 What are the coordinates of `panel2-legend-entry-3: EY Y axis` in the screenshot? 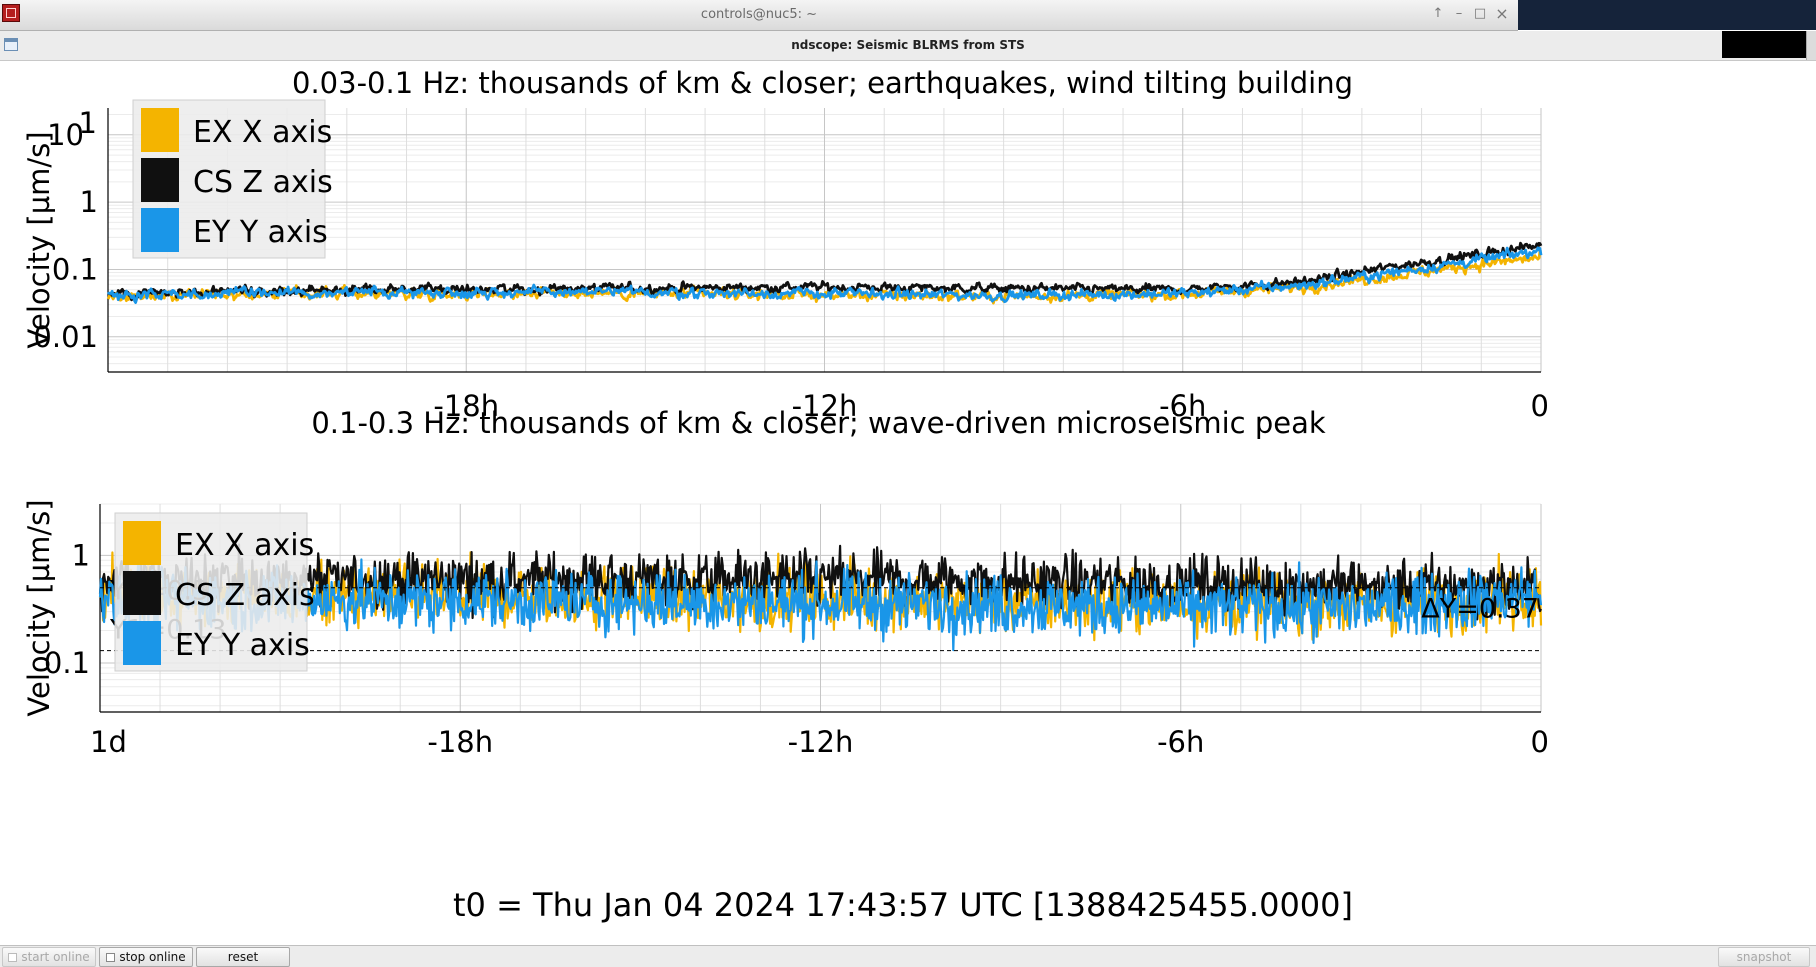 It's located at (242, 645).